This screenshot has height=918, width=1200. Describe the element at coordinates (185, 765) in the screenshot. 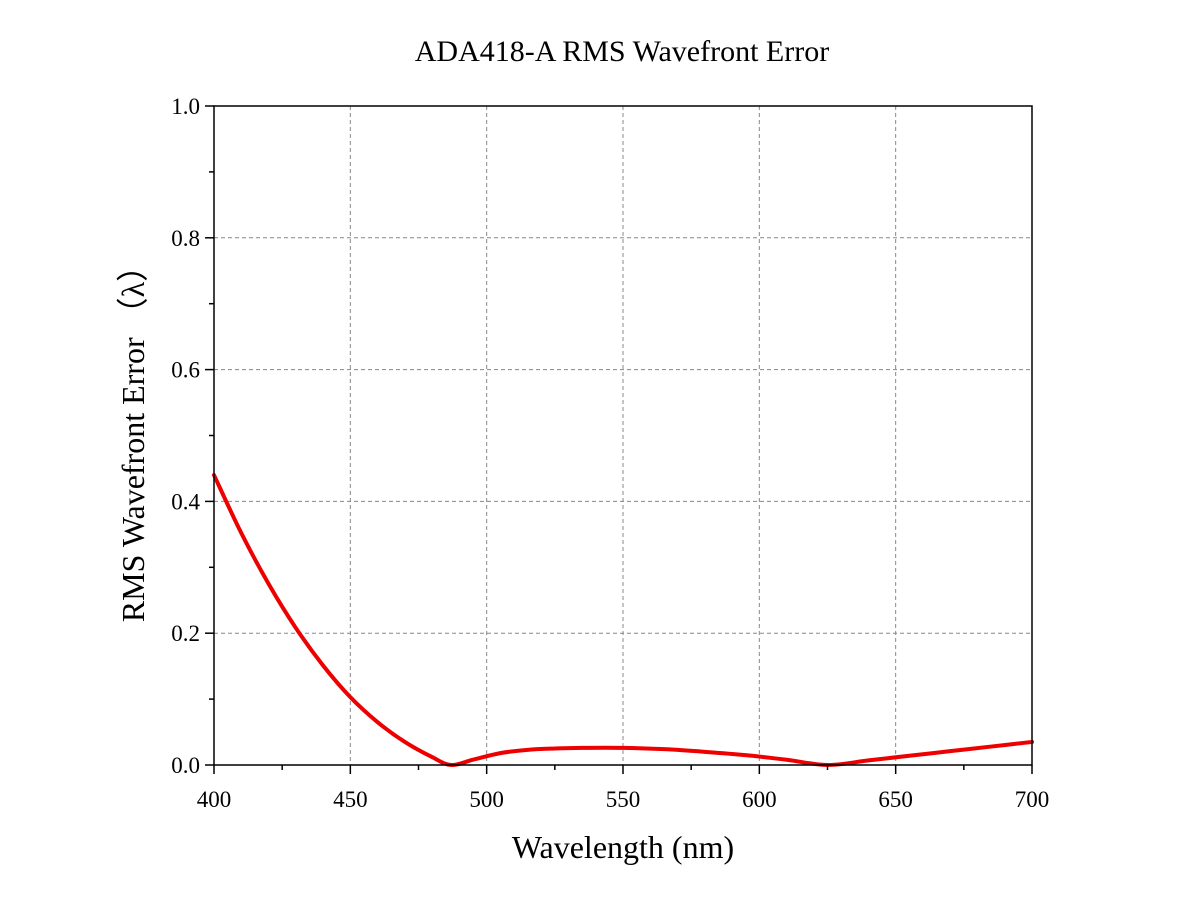

I see `y-tick-label: 0.0` at that location.